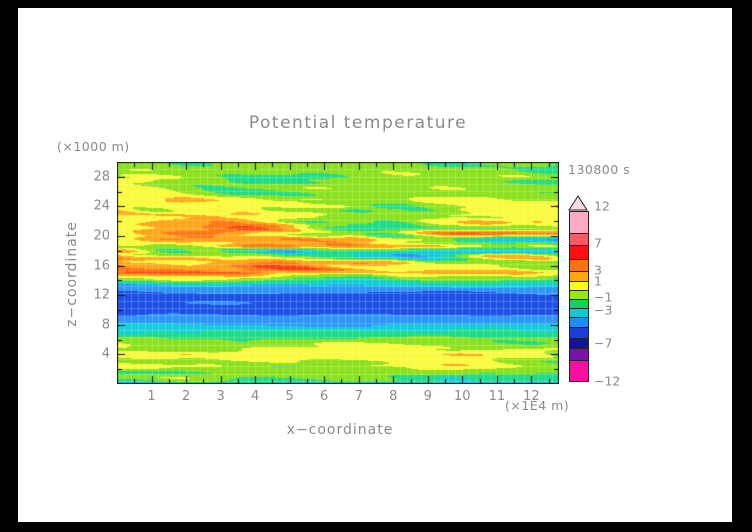 Image resolution: width=752 pixels, height=532 pixels. Describe the element at coordinates (393, 396) in the screenshot. I see `x-tick-label: 8` at that location.